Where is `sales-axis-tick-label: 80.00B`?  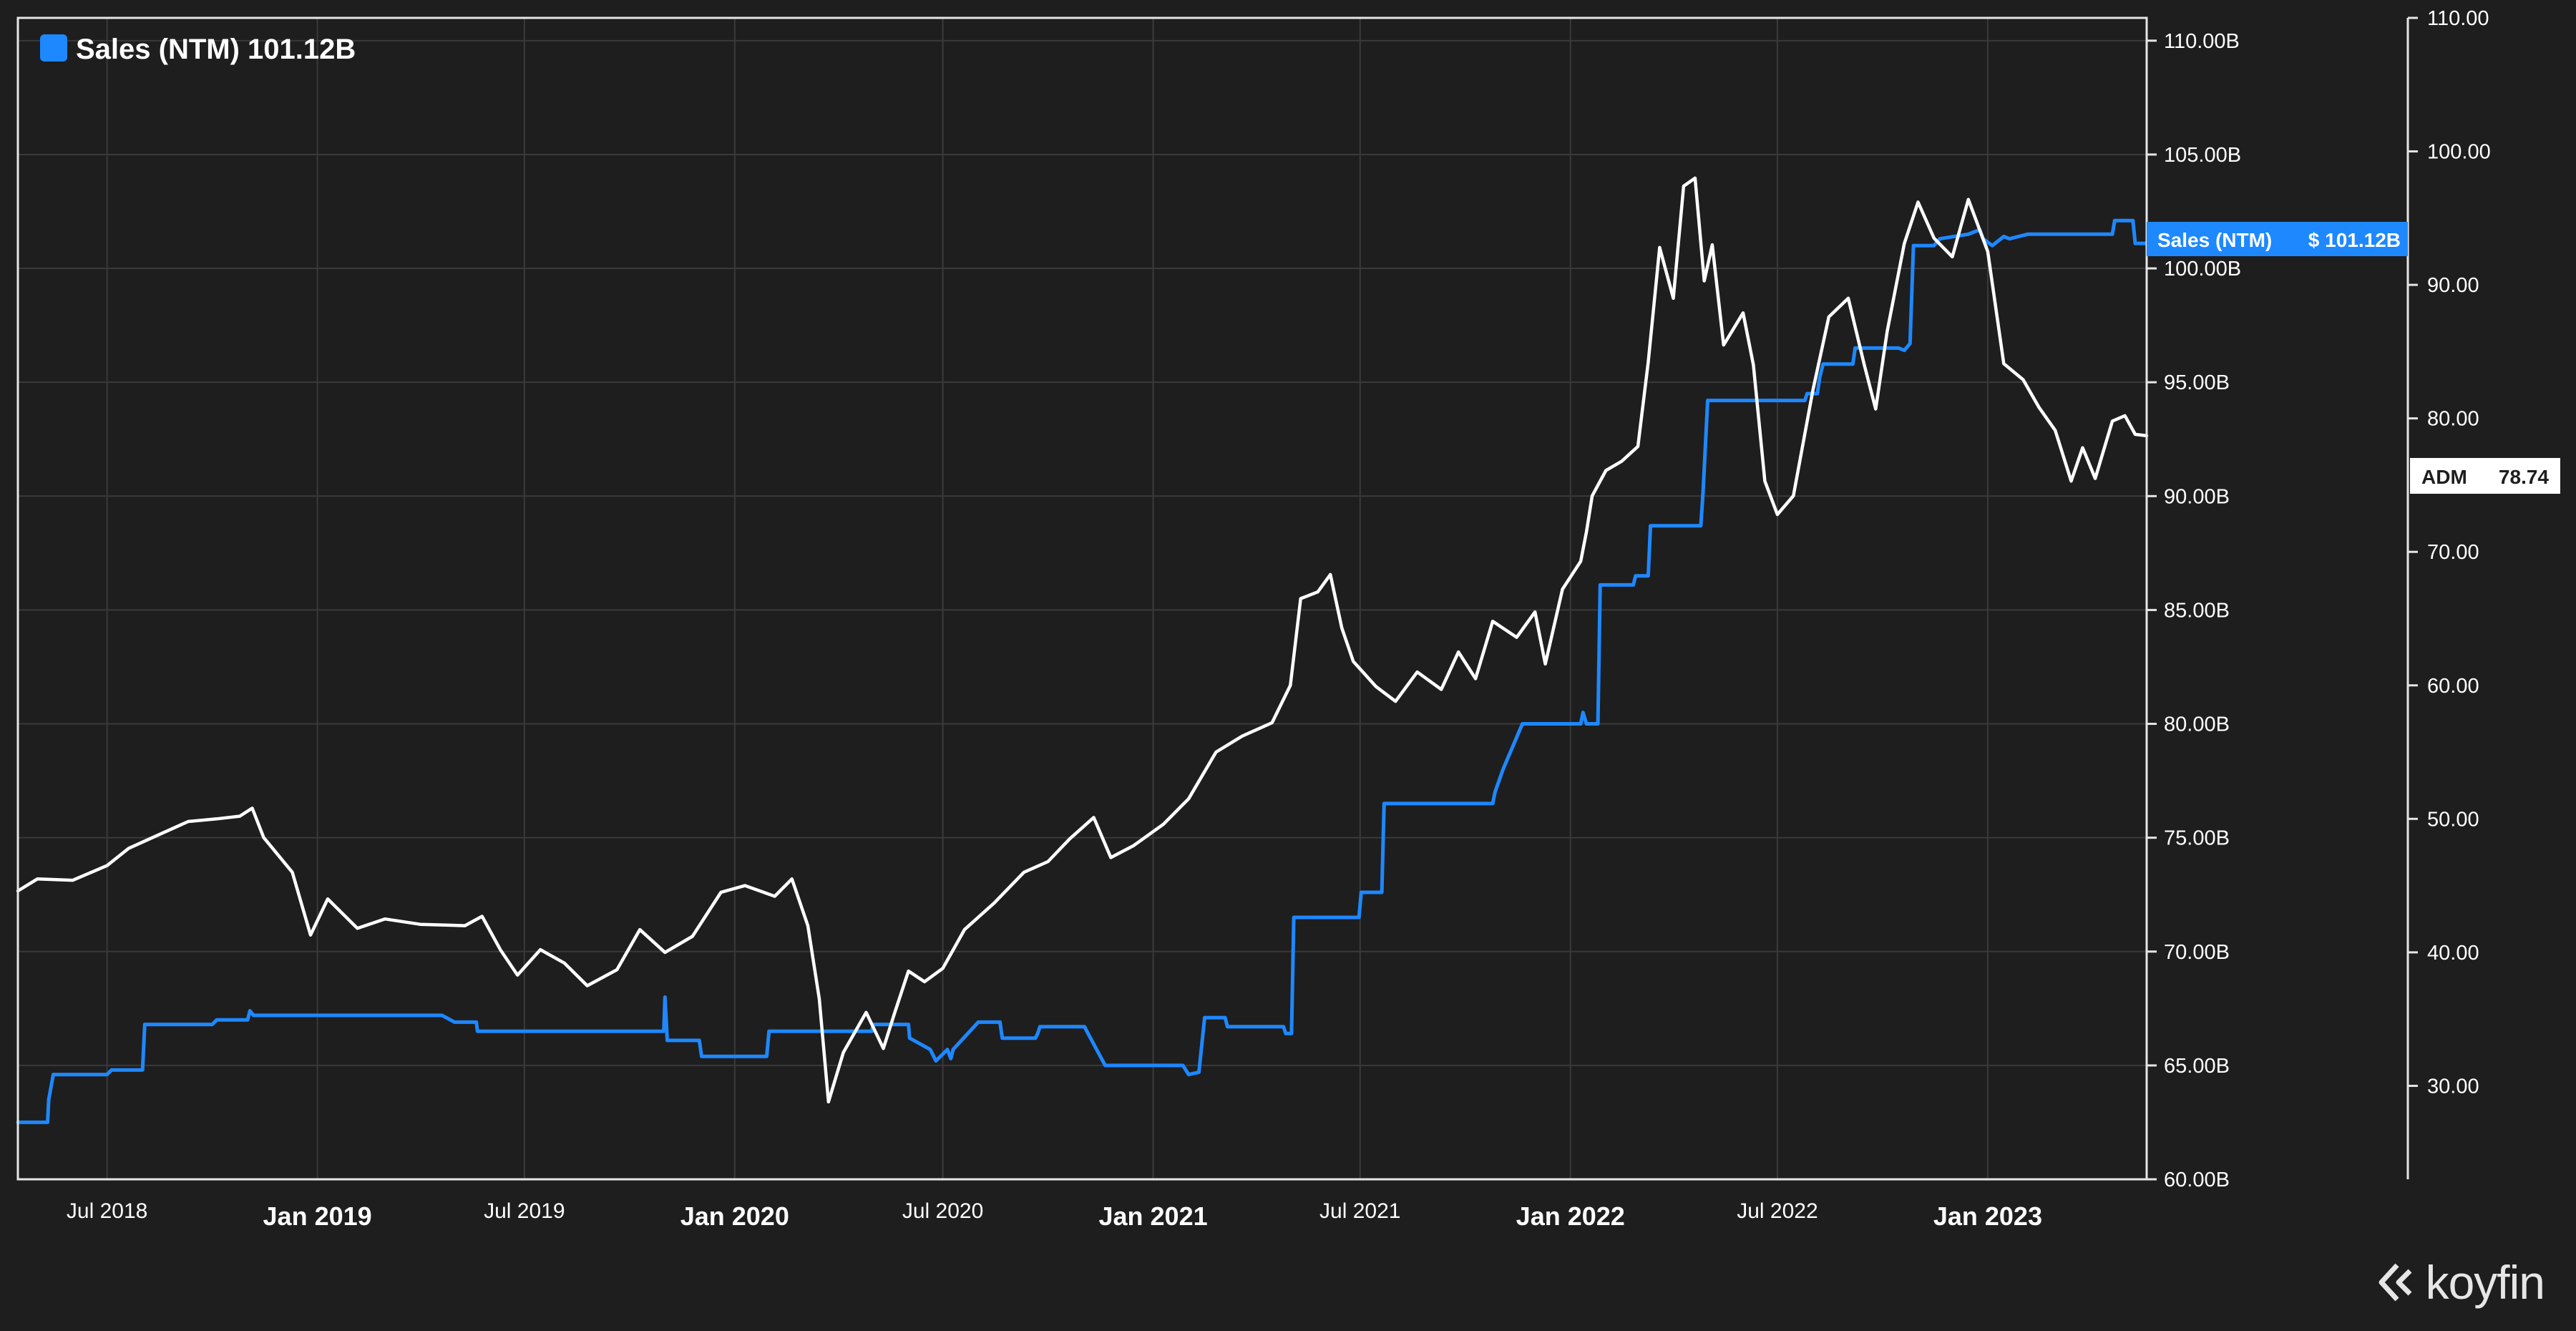
sales-axis-tick-label: 80.00B is located at coordinates (2197, 724).